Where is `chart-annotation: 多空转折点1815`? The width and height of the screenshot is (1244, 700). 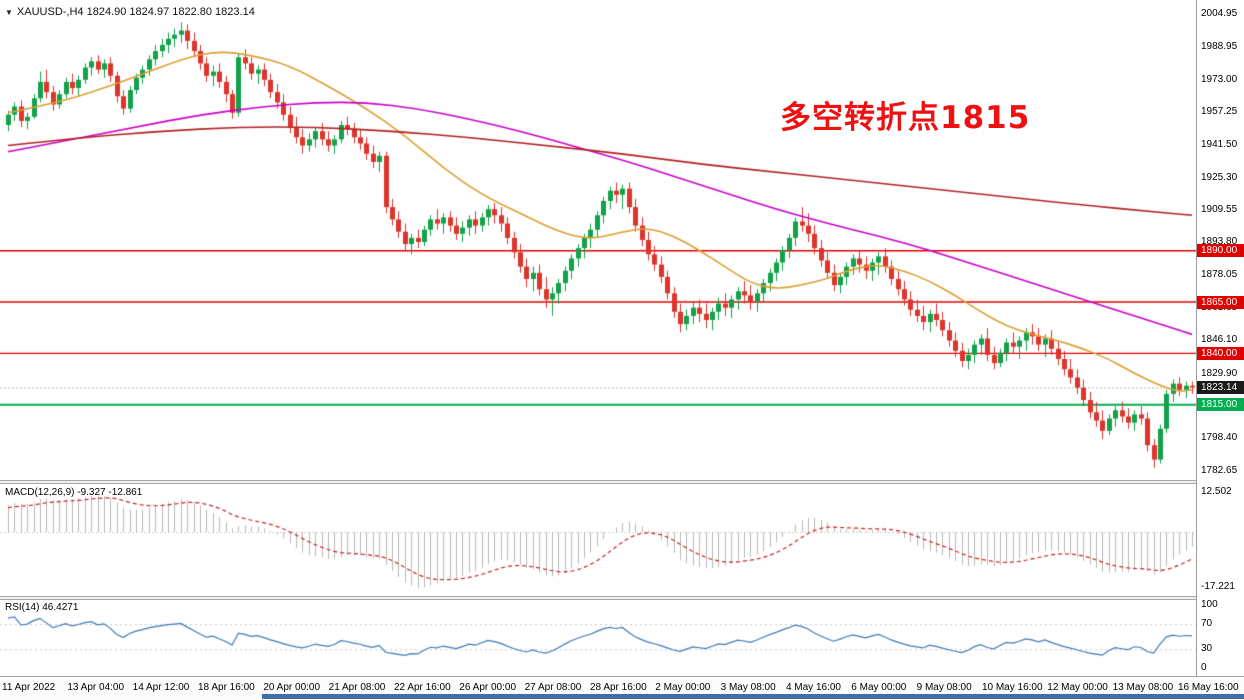
chart-annotation: 多空转折点1815 is located at coordinates (905, 118).